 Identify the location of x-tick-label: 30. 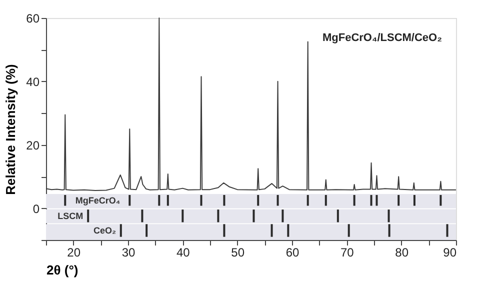
(129, 253).